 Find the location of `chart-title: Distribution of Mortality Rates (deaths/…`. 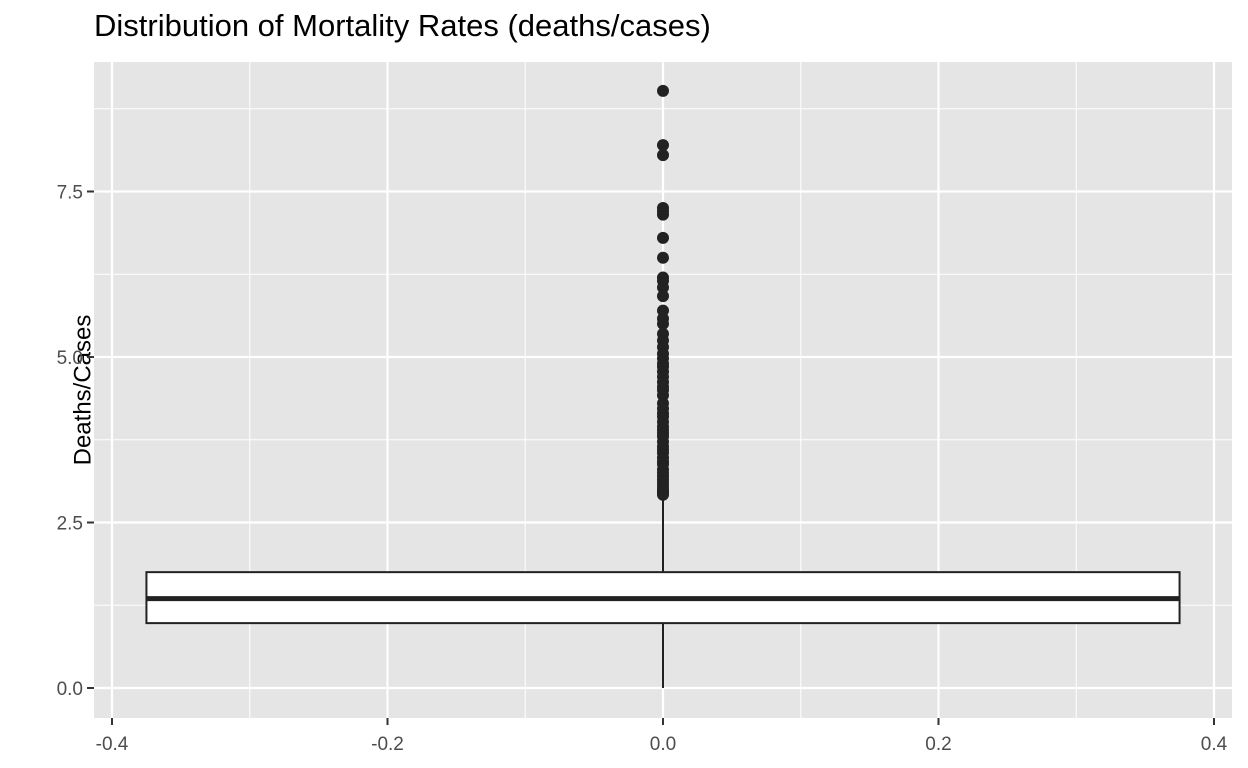

chart-title: Distribution of Mortality Rates (deaths/… is located at coordinates (402, 25).